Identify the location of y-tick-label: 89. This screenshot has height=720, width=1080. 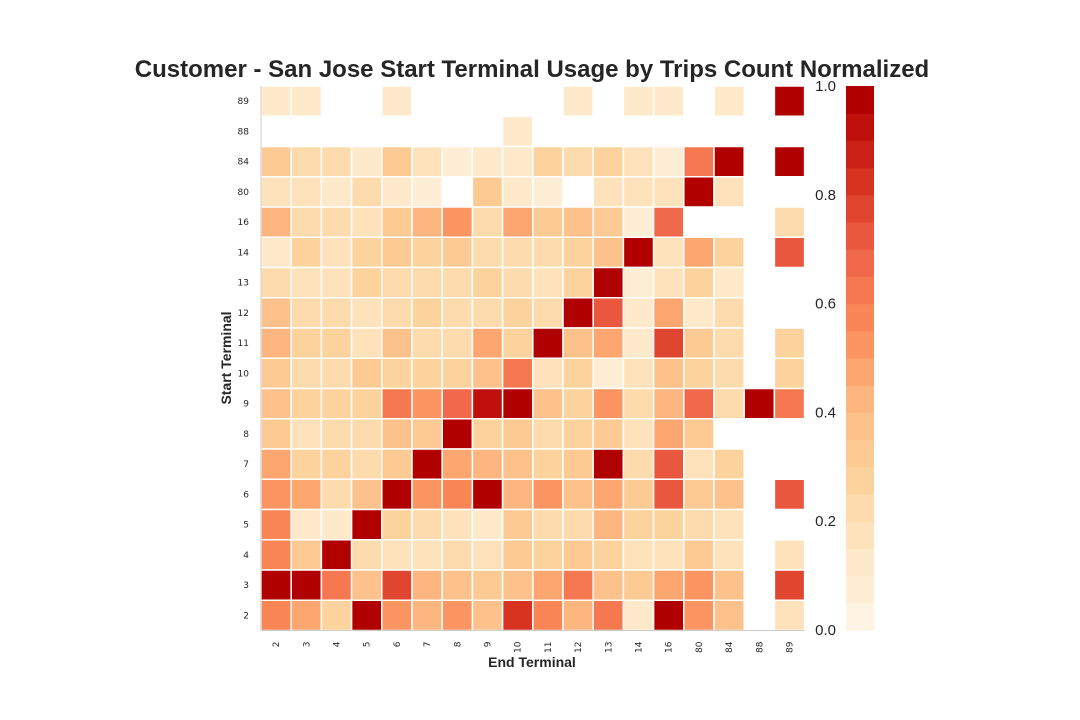
(244, 102).